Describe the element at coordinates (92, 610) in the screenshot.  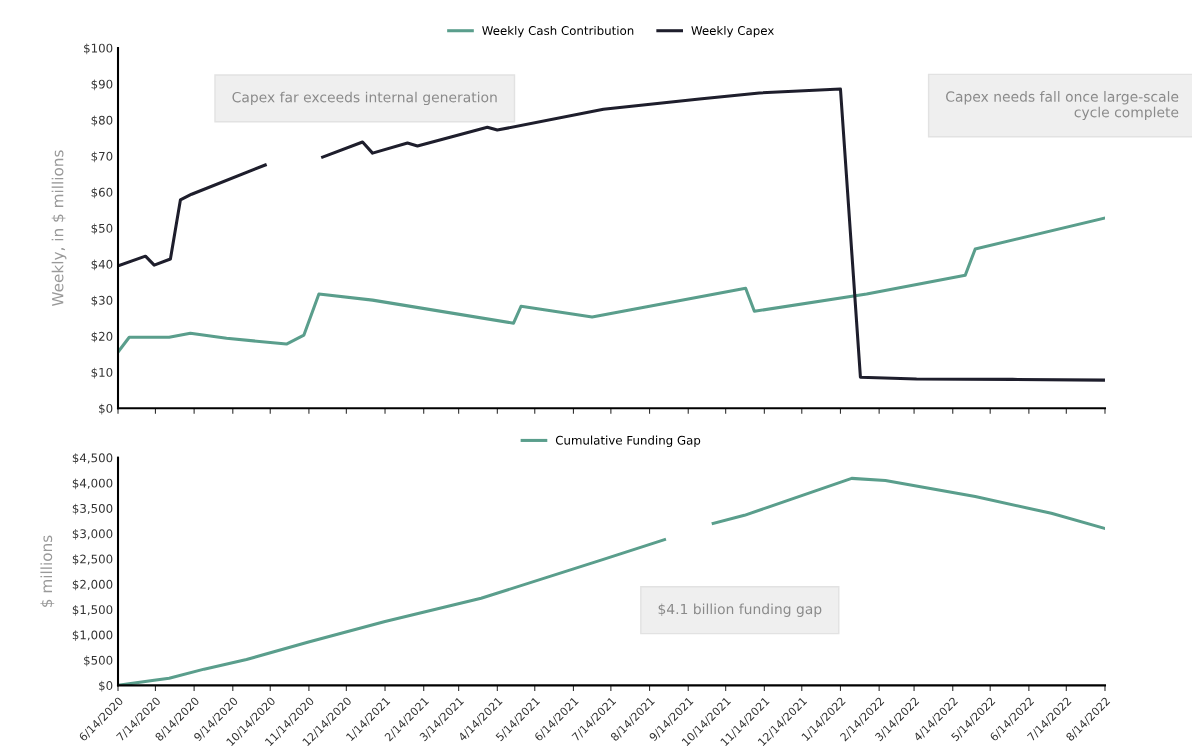
I see `y-tick-label: $1,500` at that location.